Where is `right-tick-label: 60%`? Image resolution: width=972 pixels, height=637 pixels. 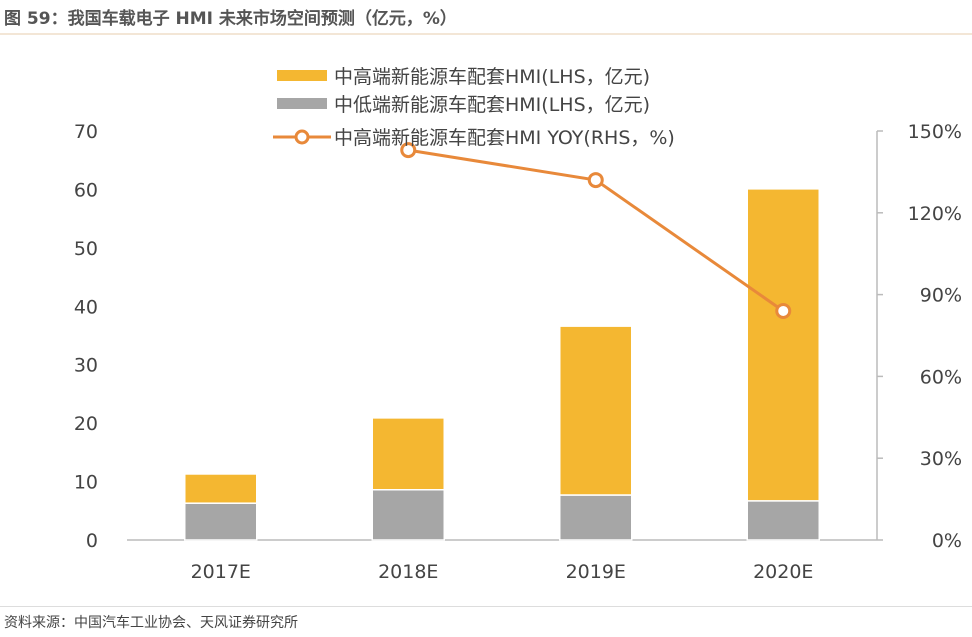
right-tick-label: 60% is located at coordinates (941, 377).